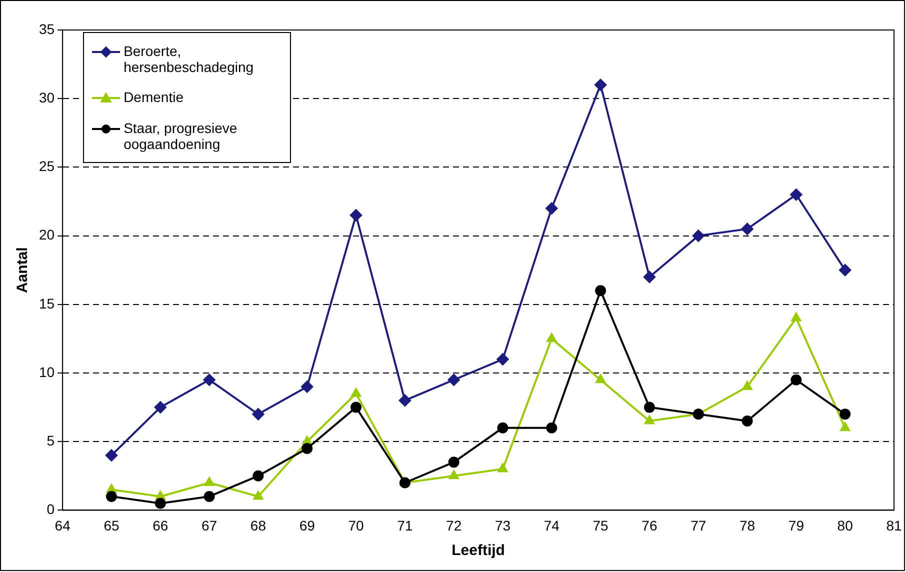 The height and width of the screenshot is (572, 906). What do you see at coordinates (46, 166) in the screenshot?
I see `y-tick-label: 25` at bounding box center [46, 166].